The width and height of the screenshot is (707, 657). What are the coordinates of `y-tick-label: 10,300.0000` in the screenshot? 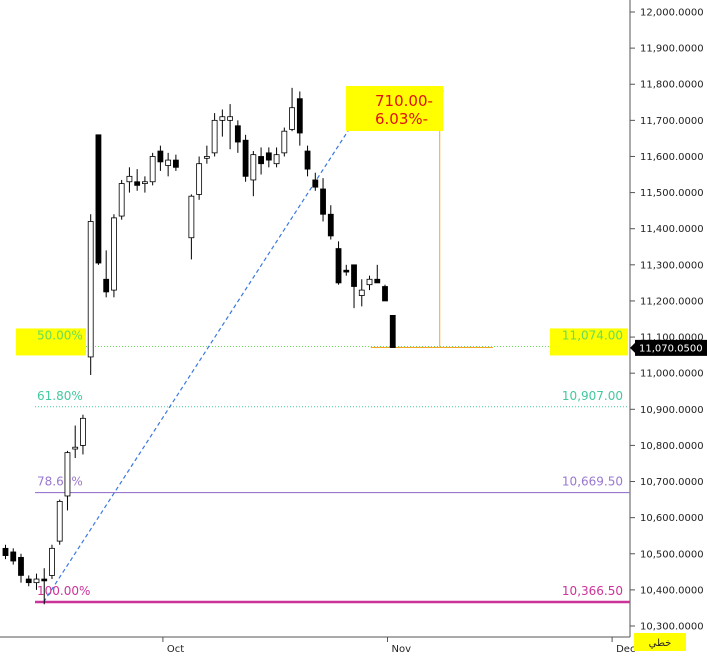 It's located at (672, 627).